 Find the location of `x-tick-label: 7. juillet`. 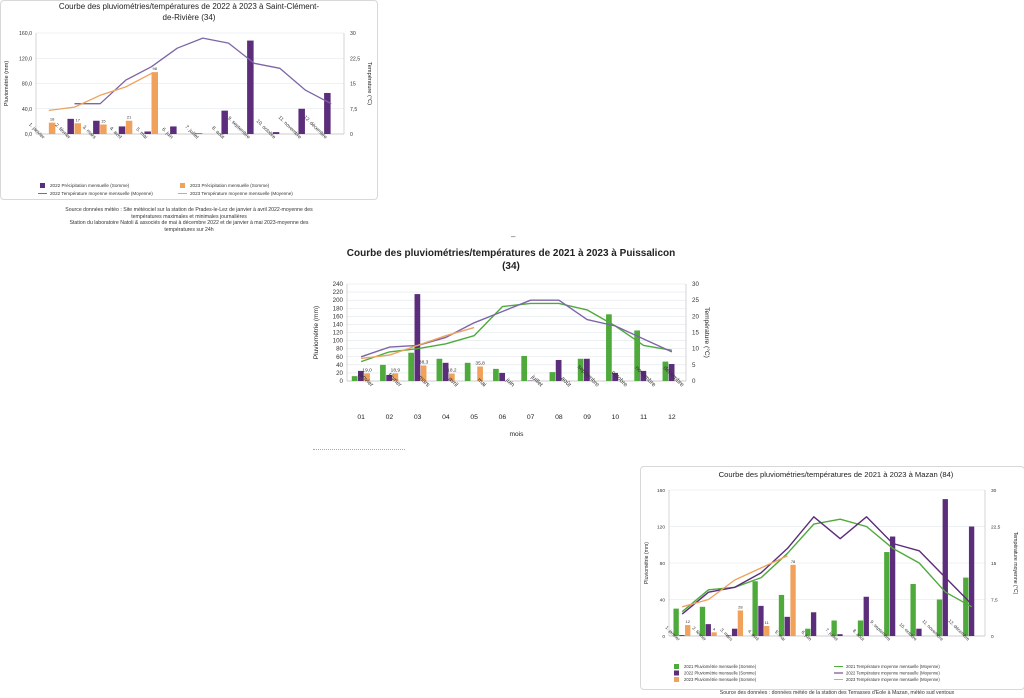

x-tick-label: 7. juillet is located at coordinates (191, 132).